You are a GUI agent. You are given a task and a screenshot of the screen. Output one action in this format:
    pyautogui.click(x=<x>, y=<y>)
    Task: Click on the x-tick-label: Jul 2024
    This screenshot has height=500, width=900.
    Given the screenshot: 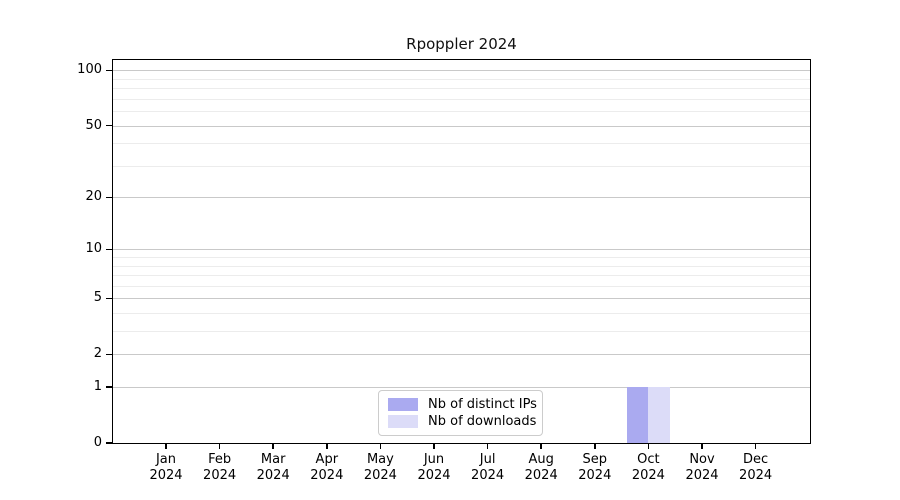 What is the action you would take?
    pyautogui.click(x=488, y=467)
    